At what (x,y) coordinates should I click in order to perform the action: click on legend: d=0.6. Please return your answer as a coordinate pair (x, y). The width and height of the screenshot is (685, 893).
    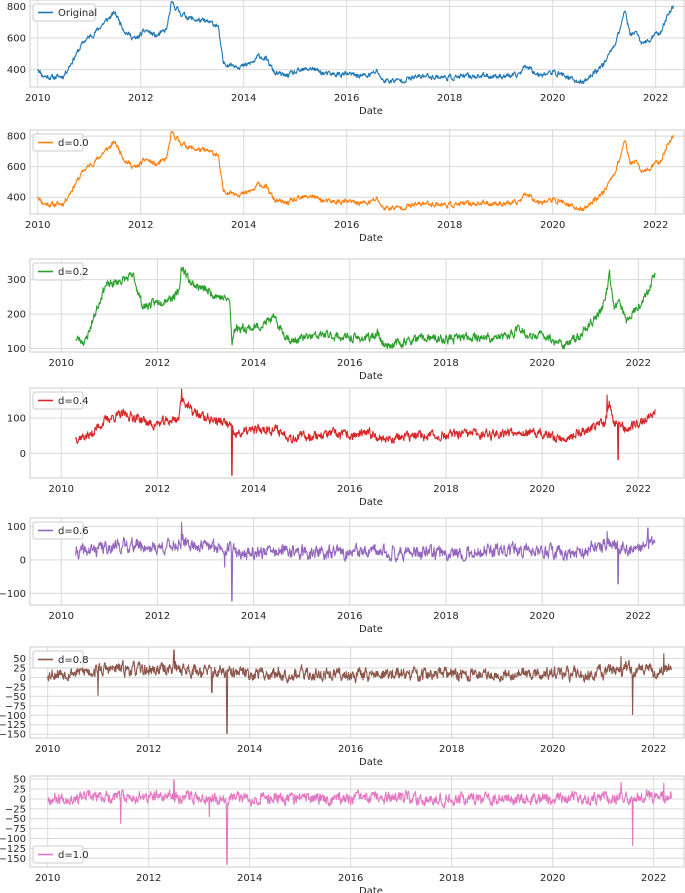
    Looking at the image, I should click on (60, 530).